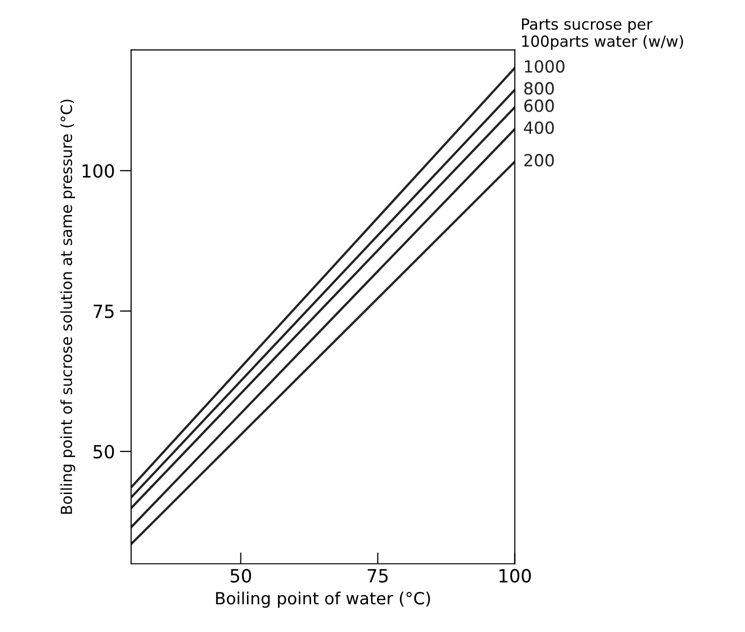  What do you see at coordinates (98, 171) in the screenshot?
I see `y-tick-label: 100` at bounding box center [98, 171].